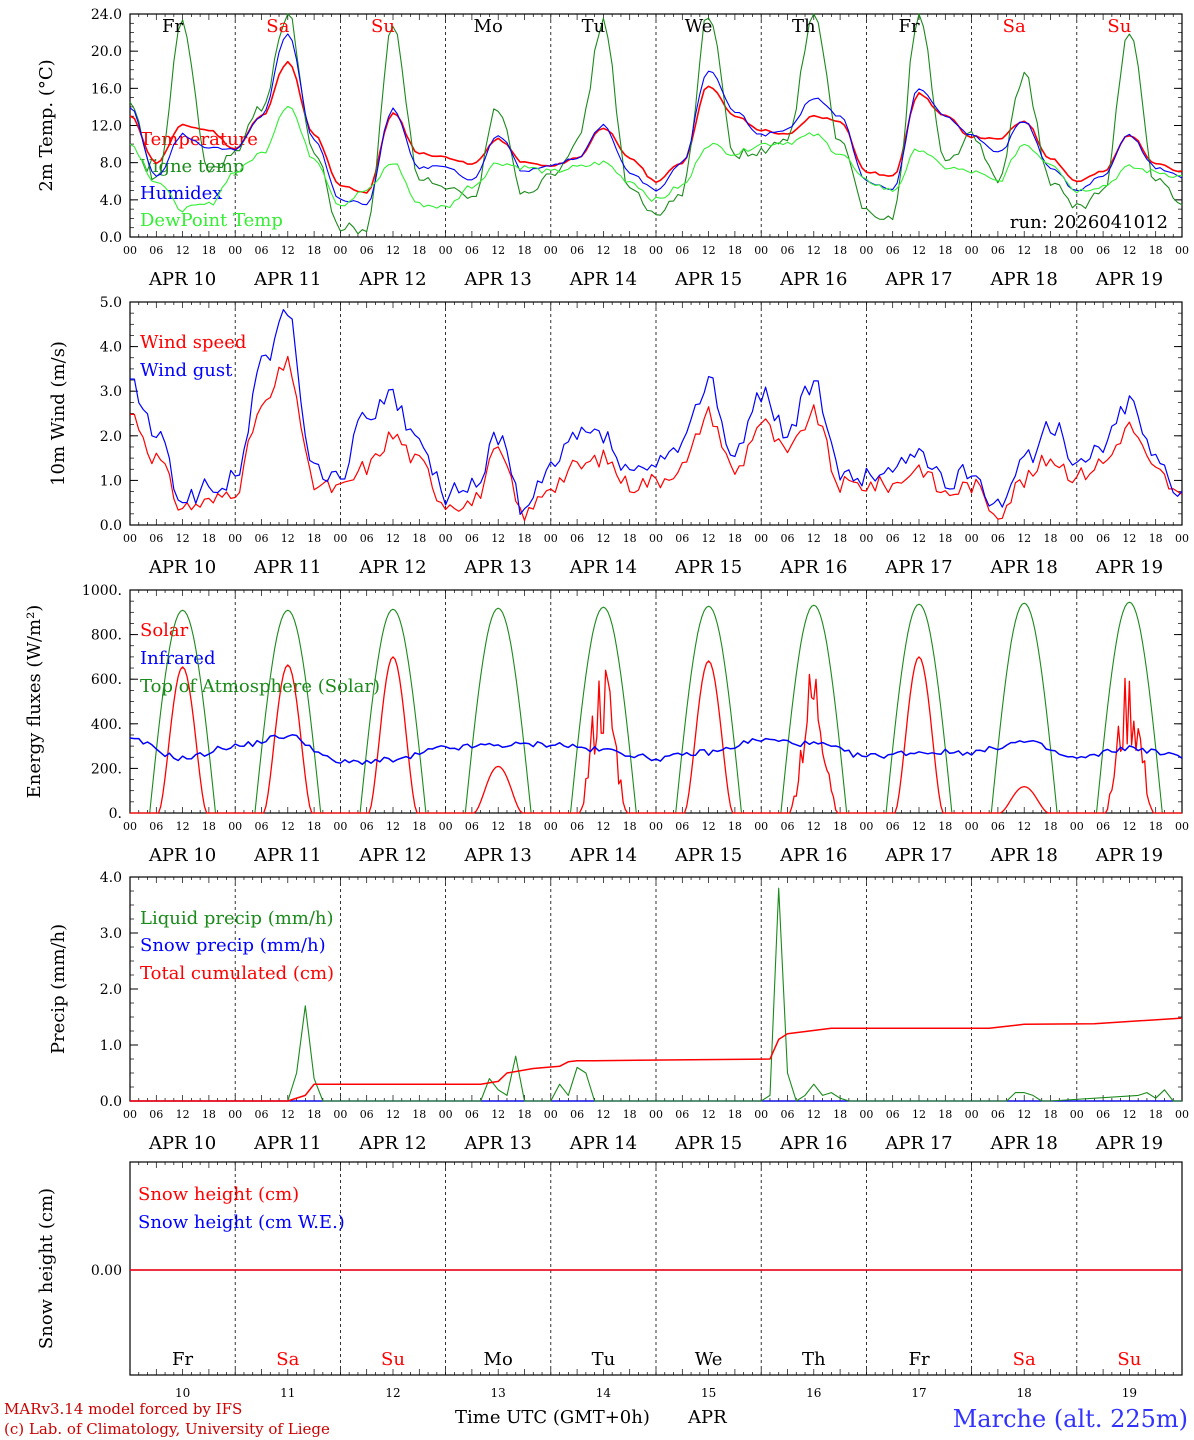 This screenshot has height=1440, width=1194. I want to click on day-number: 18, so click(1024, 1393).